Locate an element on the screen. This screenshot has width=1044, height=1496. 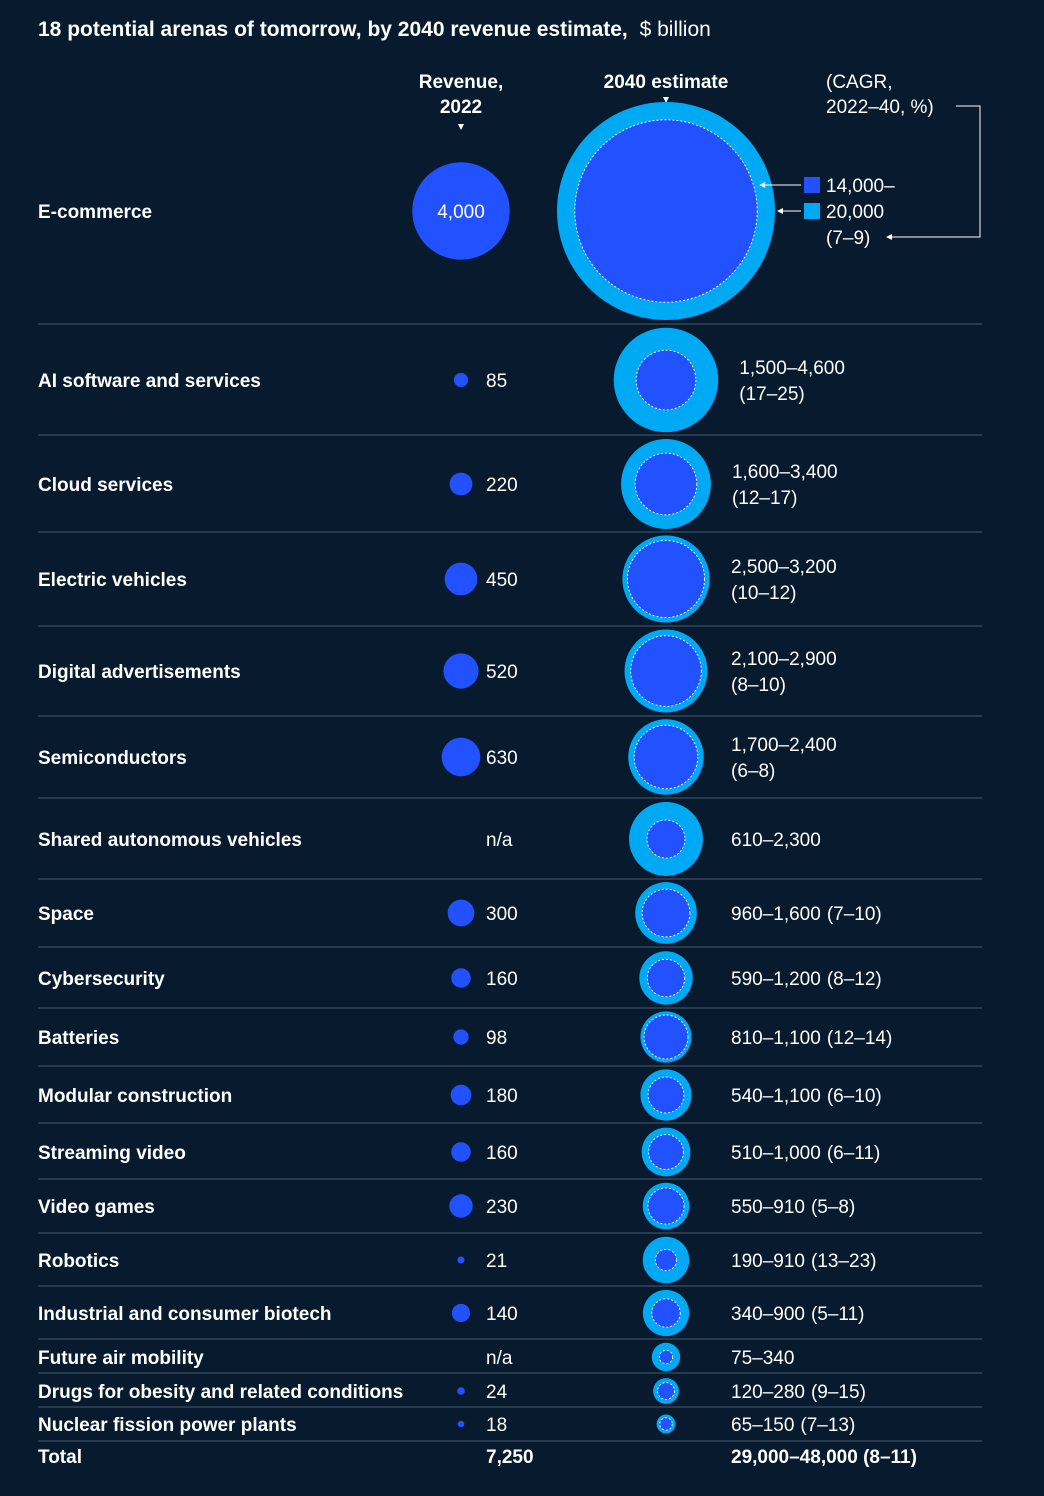
estimate-range-label: 120–280 (9–15) is located at coordinates (798, 1392).